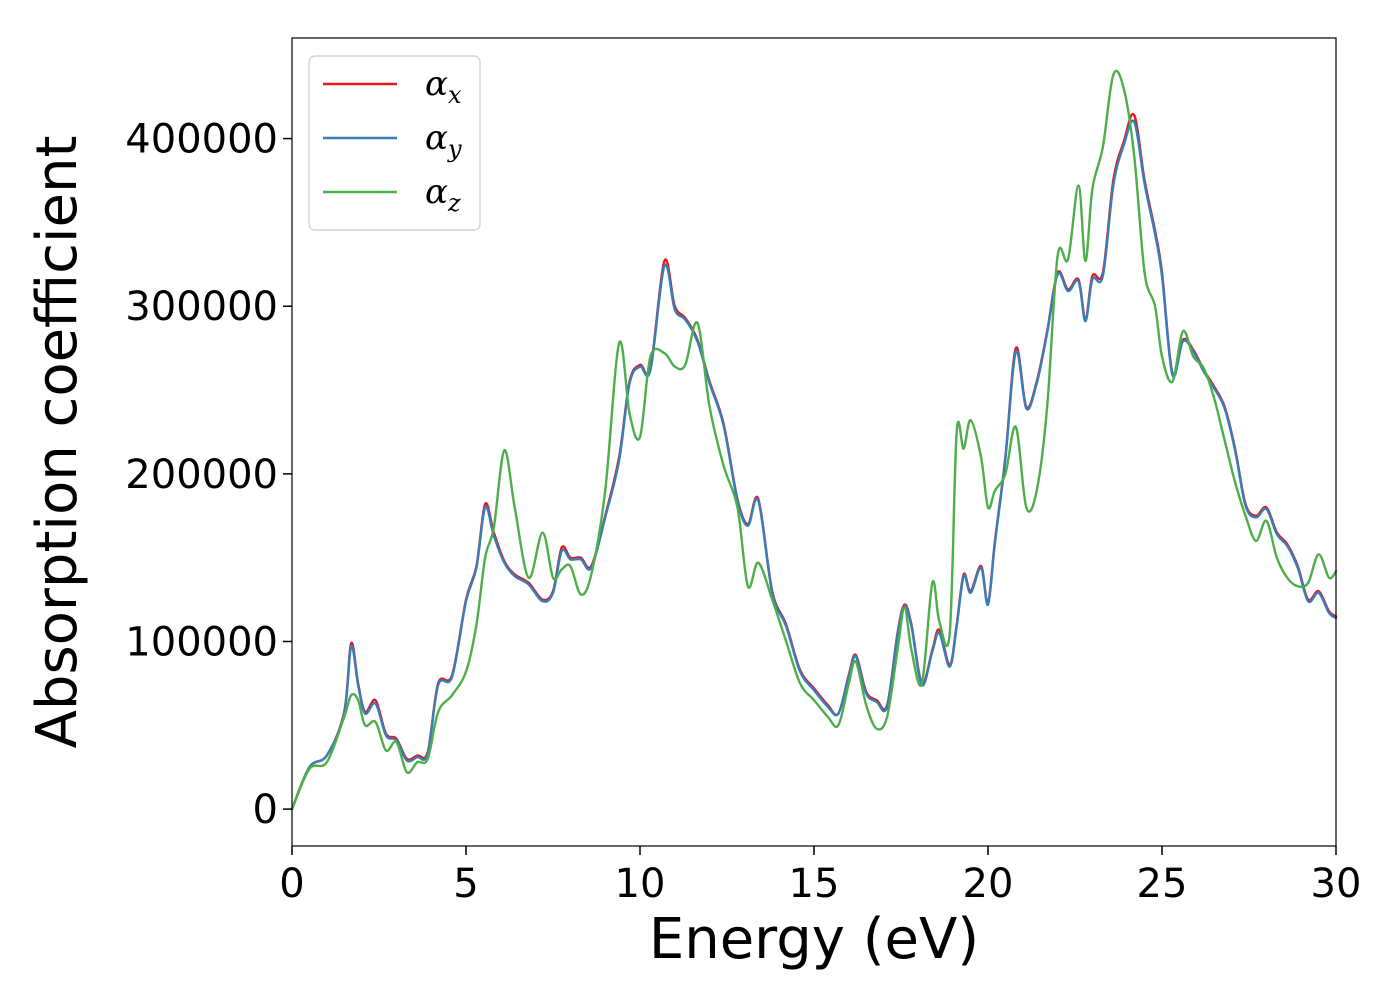 The height and width of the screenshot is (1000, 1400). I want to click on x-tick-label: 30, so click(1336, 884).